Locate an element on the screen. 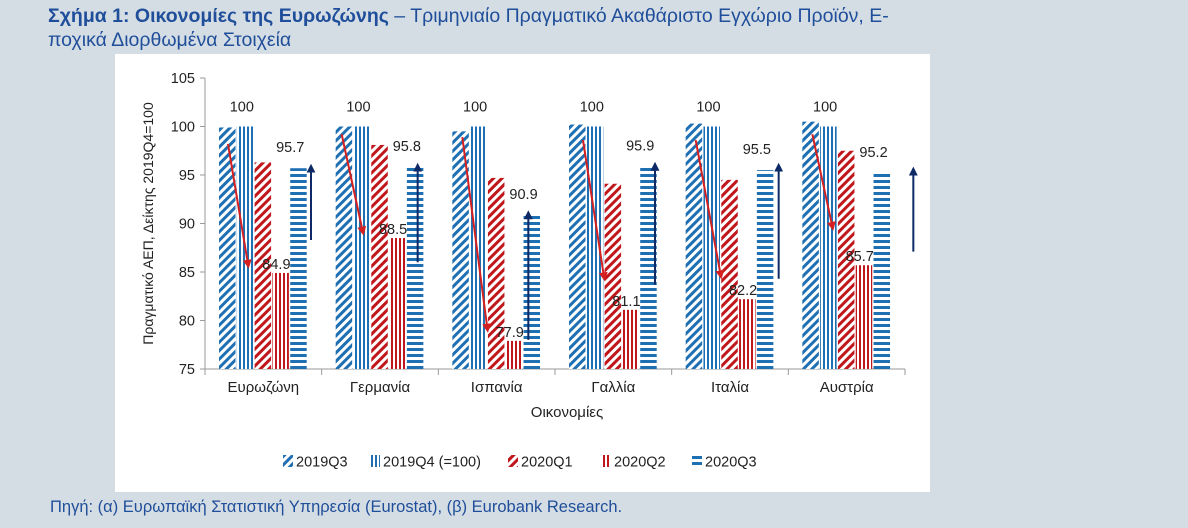 This screenshot has width=1188, height=528. data-label-2020q3: 95.5 is located at coordinates (757, 150).